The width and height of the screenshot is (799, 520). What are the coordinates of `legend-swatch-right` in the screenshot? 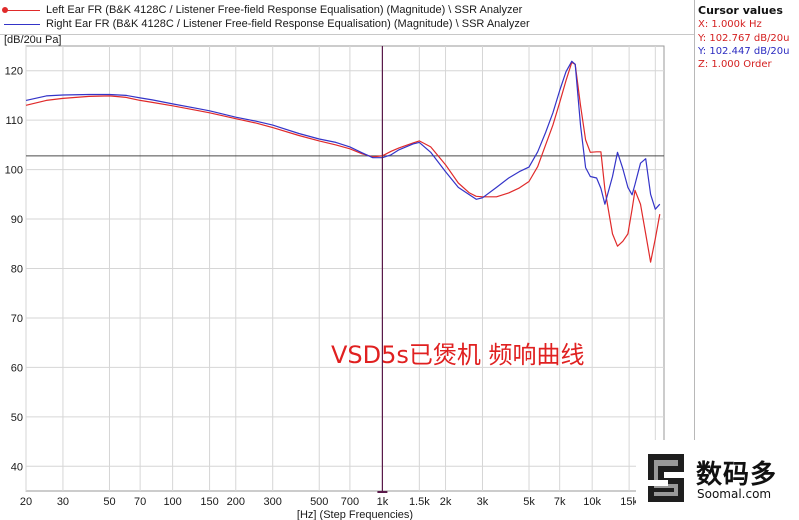 It's located at (22, 24).